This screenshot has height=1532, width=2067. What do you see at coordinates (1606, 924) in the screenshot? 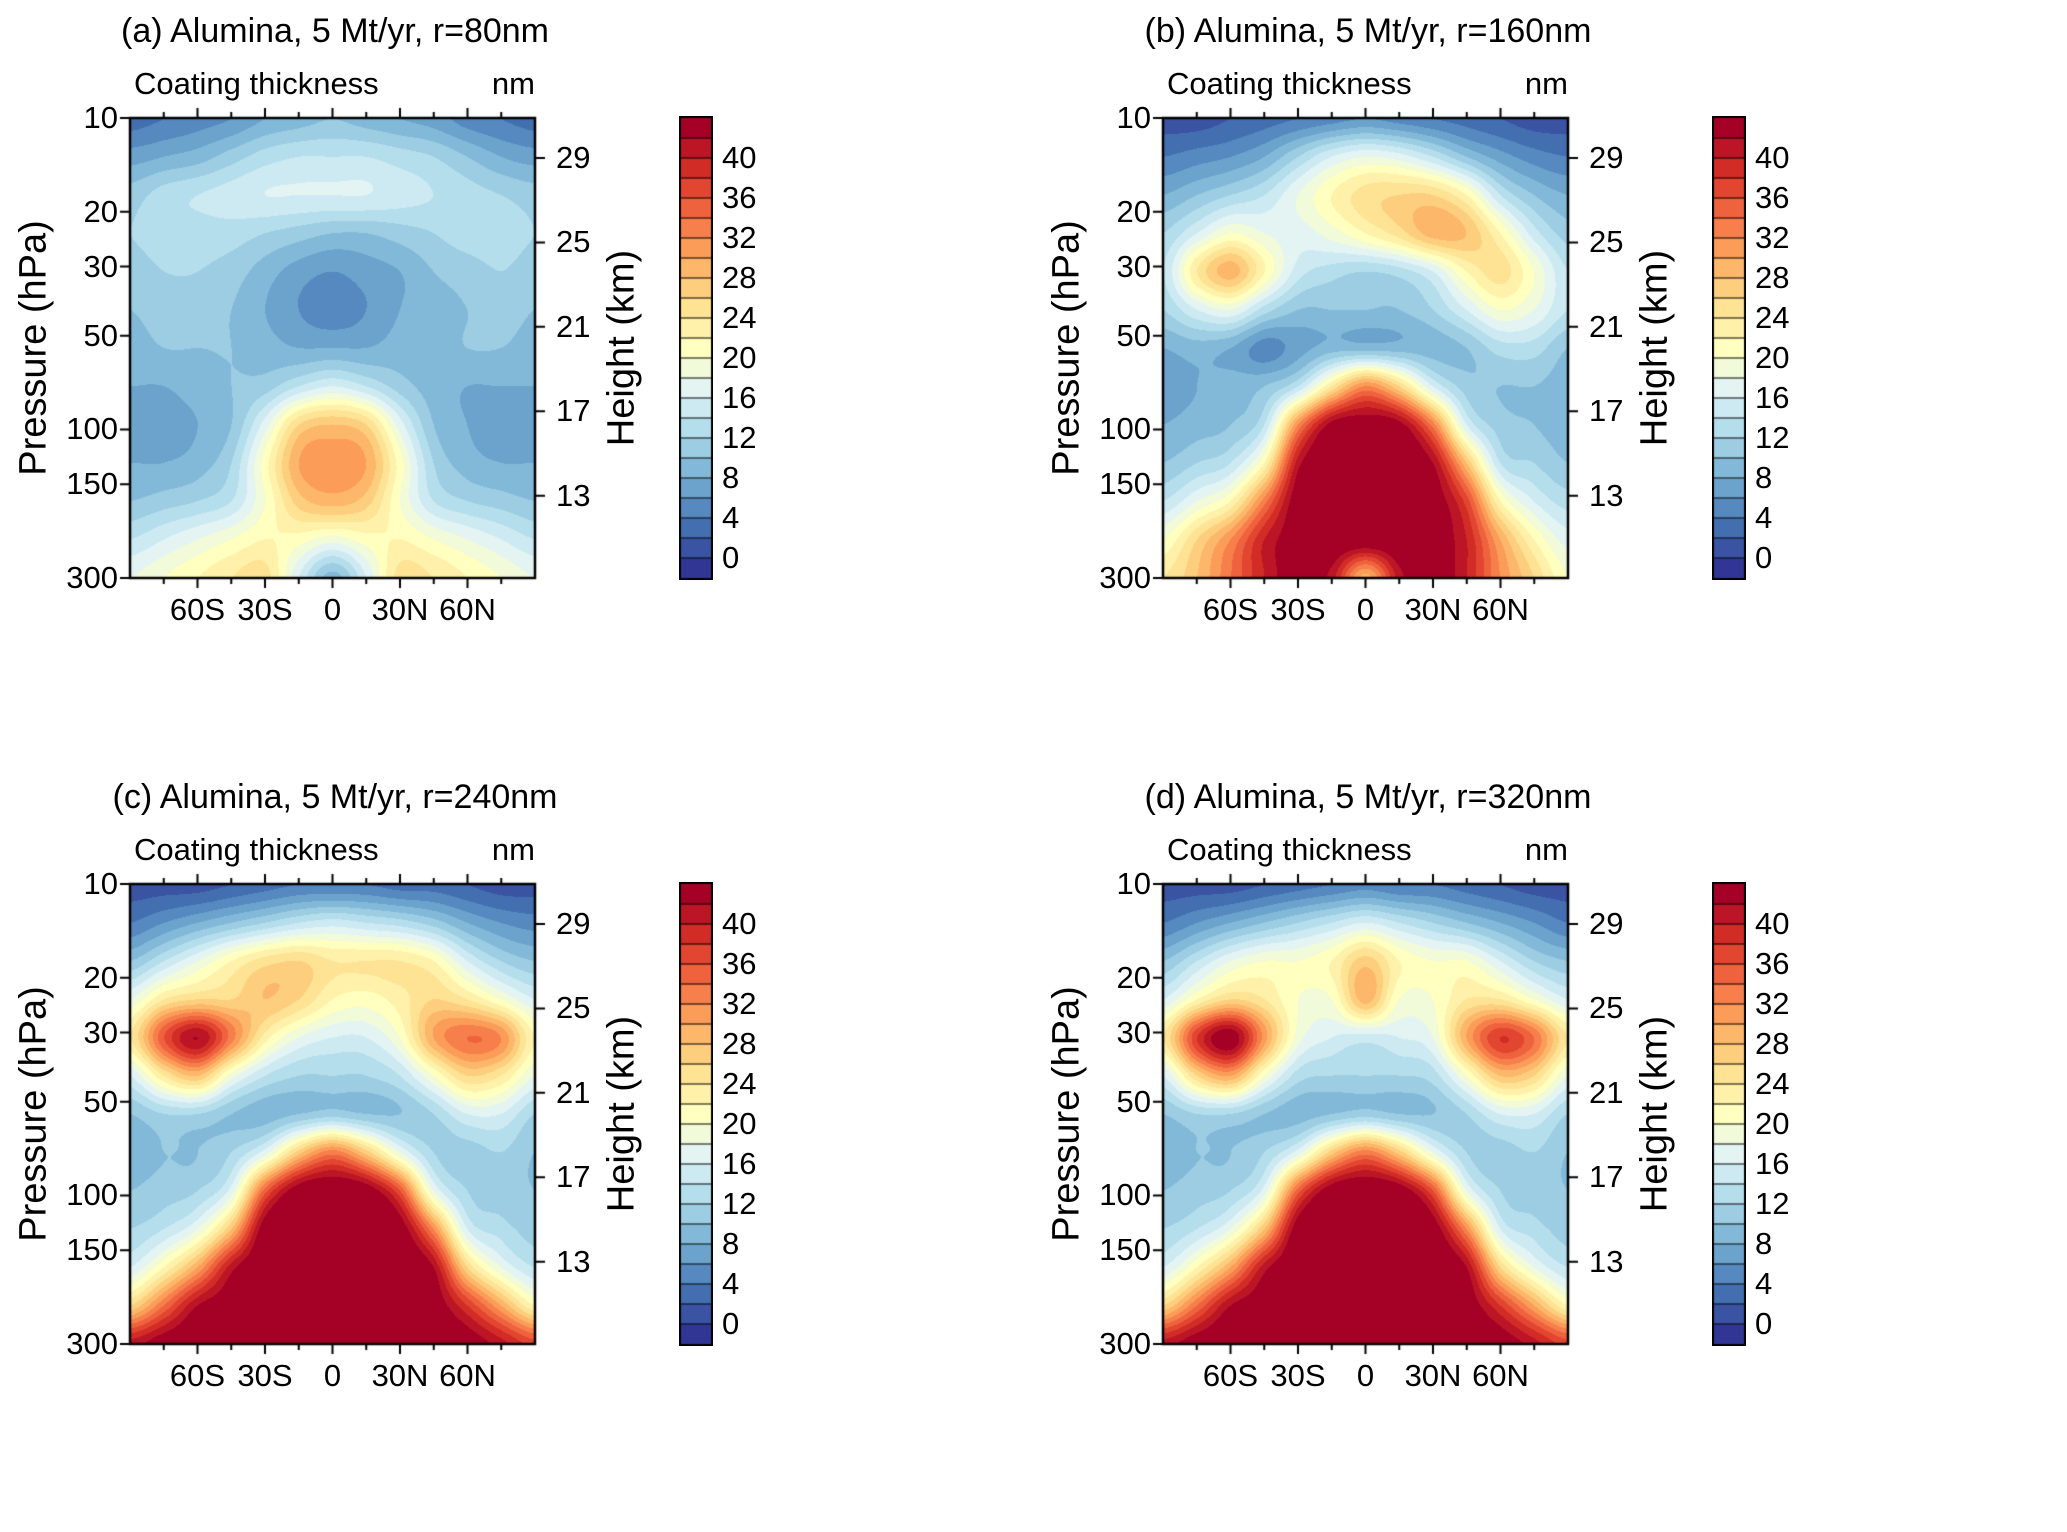
I see `height-tick-label: 29` at bounding box center [1606, 924].